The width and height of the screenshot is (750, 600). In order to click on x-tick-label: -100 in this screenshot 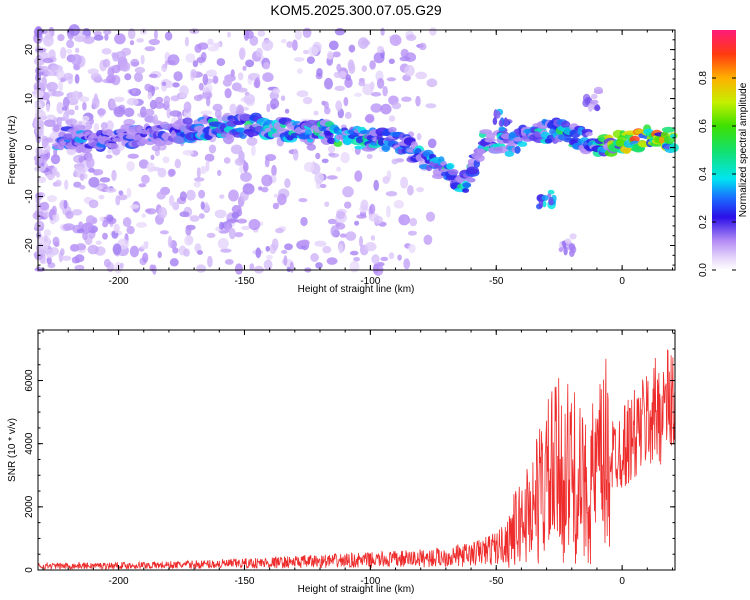, I will do `click(370, 581)`.